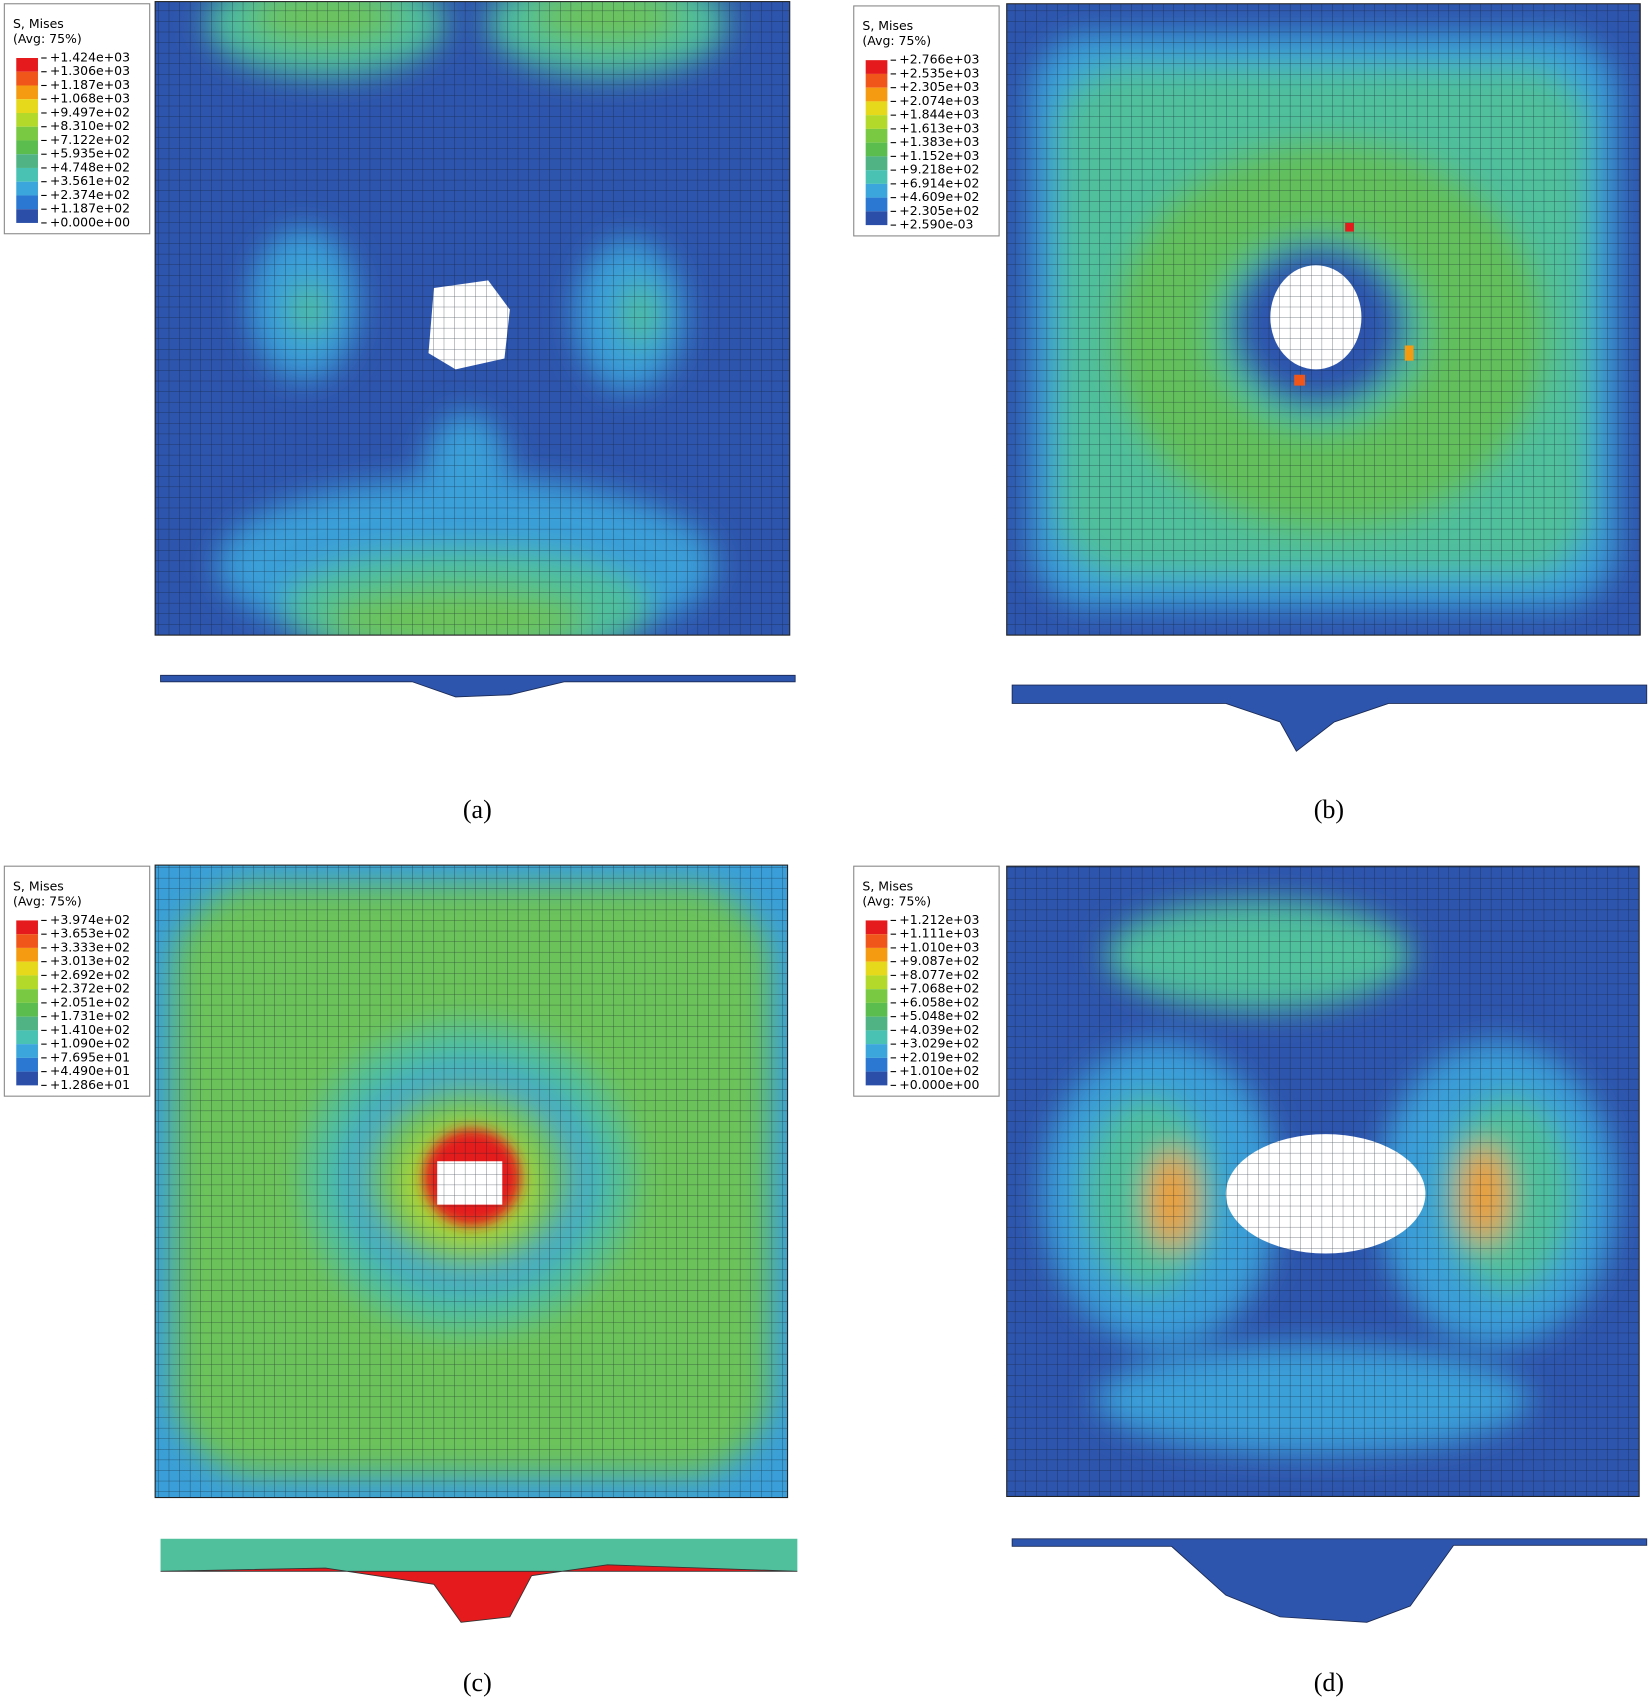 The width and height of the screenshot is (1650, 1702). I want to click on legend-level: +4.490e+01, so click(90, 1070).